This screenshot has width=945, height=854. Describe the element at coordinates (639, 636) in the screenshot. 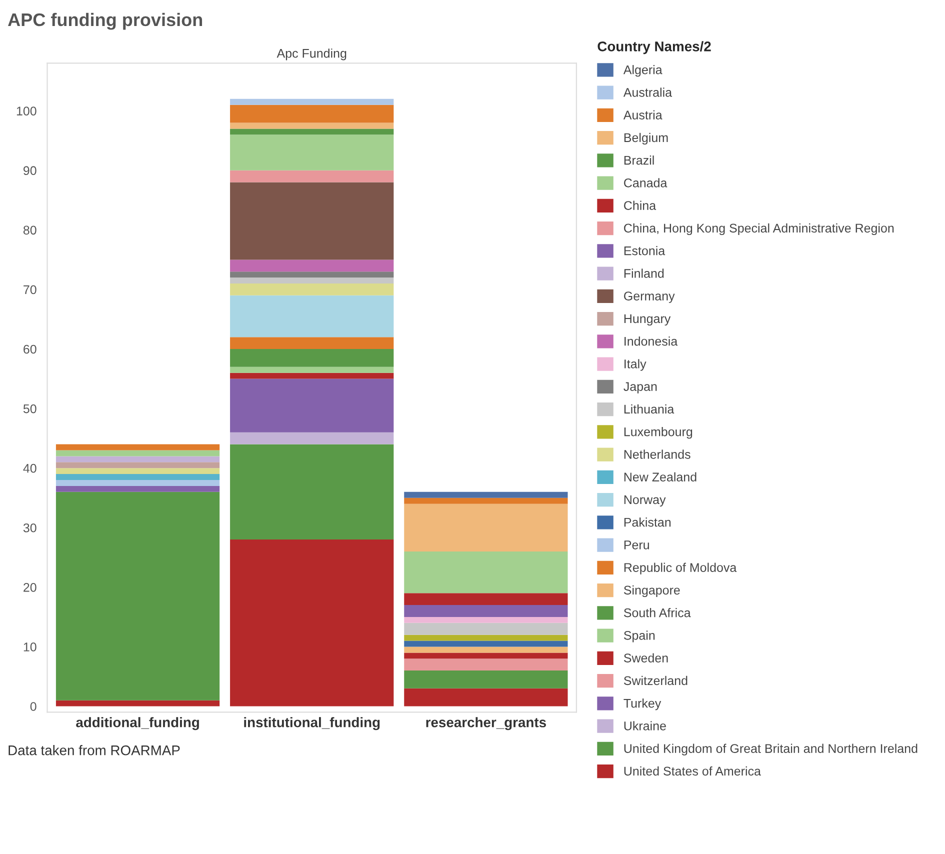

I see `legend-label: Spain` at that location.